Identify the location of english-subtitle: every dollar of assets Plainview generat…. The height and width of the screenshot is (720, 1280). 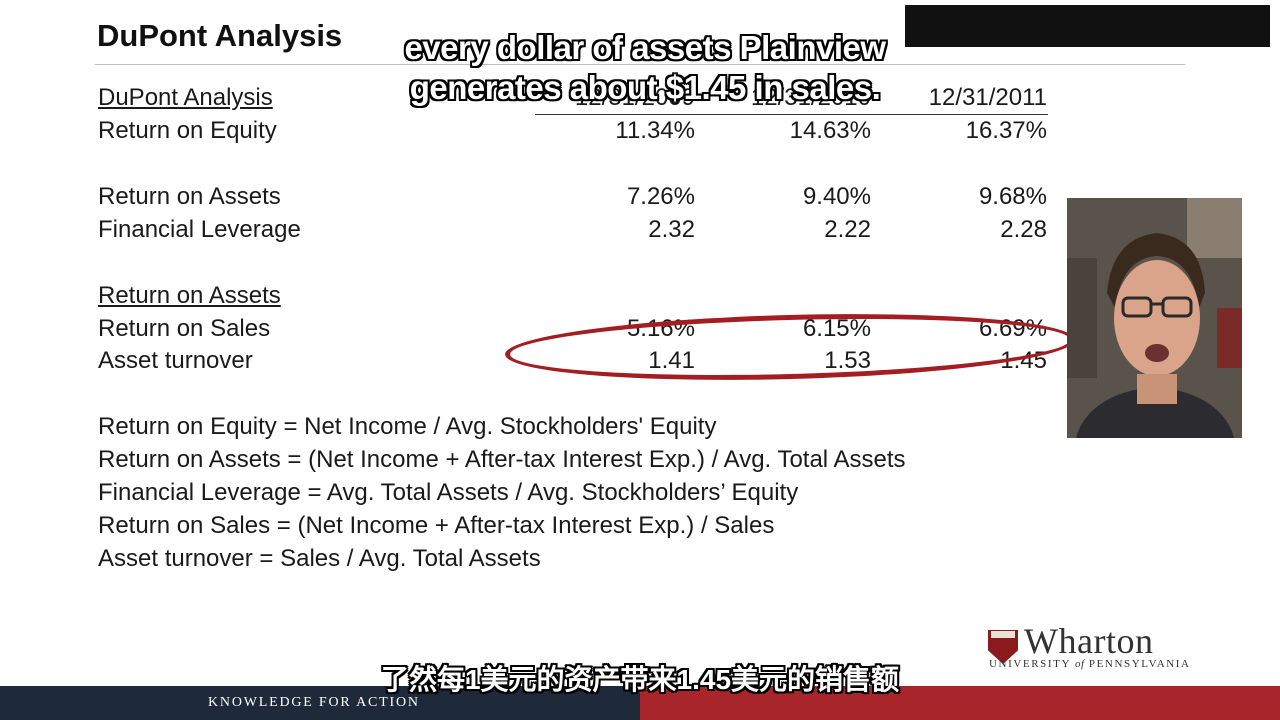
(645, 68).